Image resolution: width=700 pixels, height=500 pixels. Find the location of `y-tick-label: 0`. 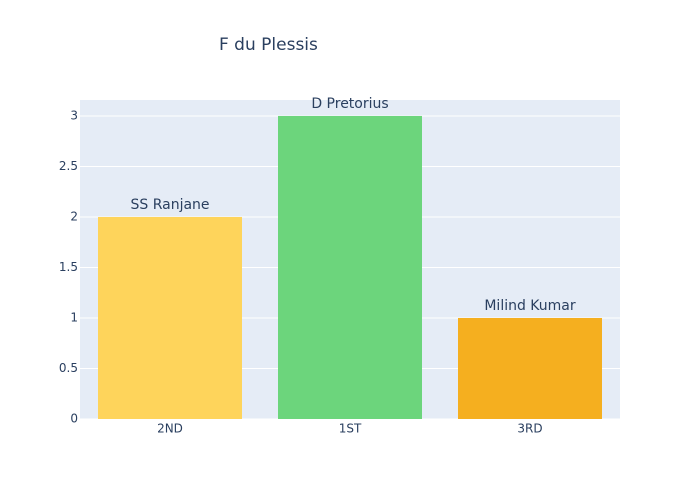

y-tick-label: 0 is located at coordinates (74, 419).